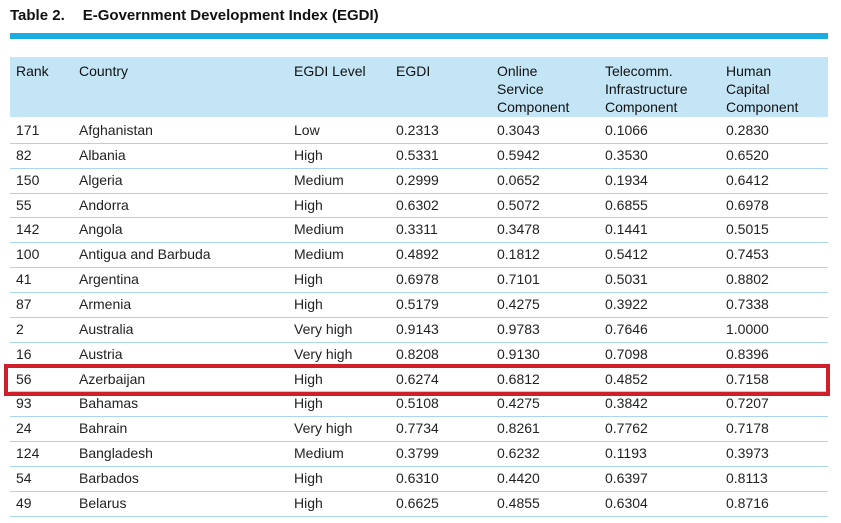 The height and width of the screenshot is (523, 841). I want to click on table-cell: 0.5072, so click(518, 204).